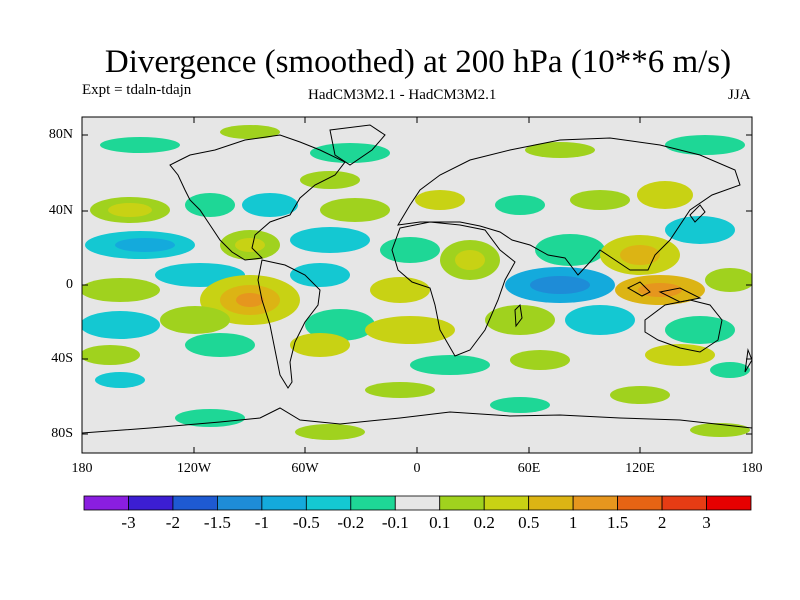 Image resolution: width=800 pixels, height=600 pixels. I want to click on colorbar, so click(417, 503).